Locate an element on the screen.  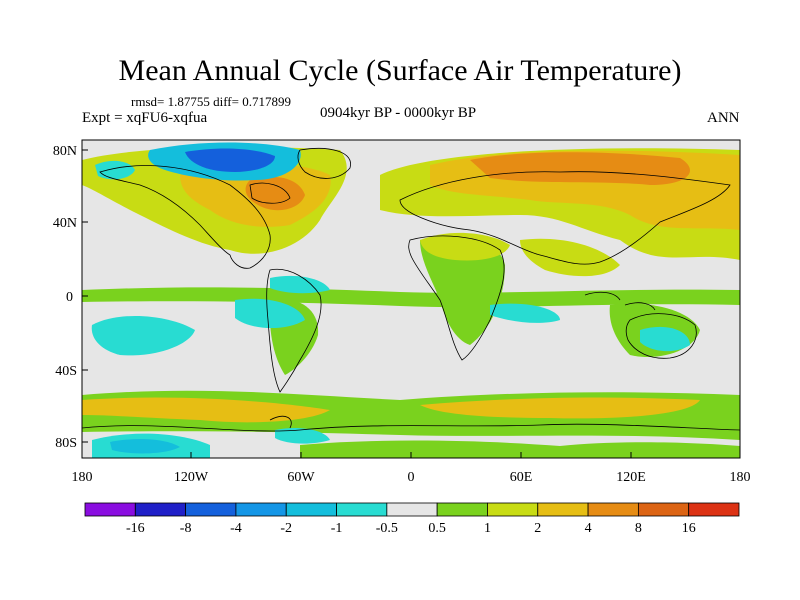
lat-label: 40S is located at coordinates (66, 371).